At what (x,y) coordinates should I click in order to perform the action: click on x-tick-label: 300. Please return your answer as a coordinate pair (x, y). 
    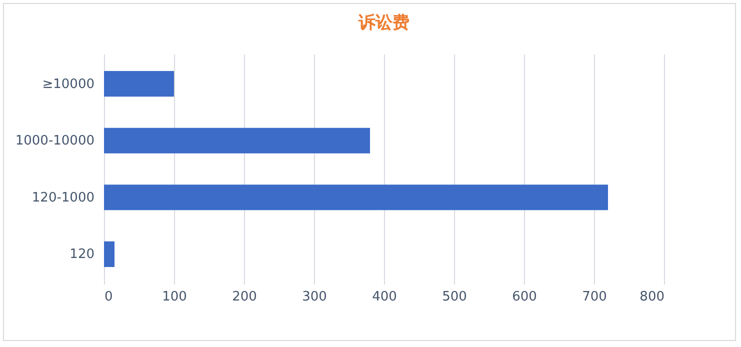
    Looking at the image, I should click on (314, 297).